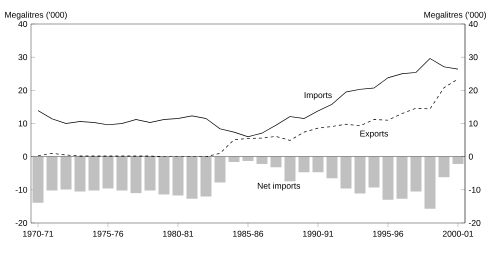 Image resolution: width=492 pixels, height=265 pixels. Describe the element at coordinates (36, 16) in the screenshot. I see `y-axis-title: Megalitres ('000)` at that location.